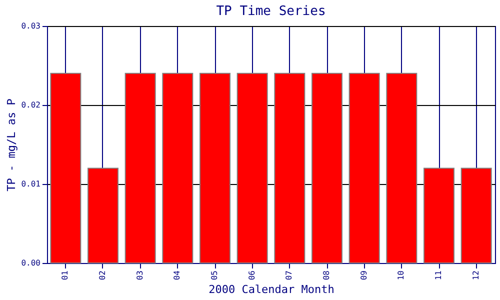 The width and height of the screenshot is (500, 300). Describe the element at coordinates (31, 105) in the screenshot. I see `y-tick-label: 0.02` at that location.